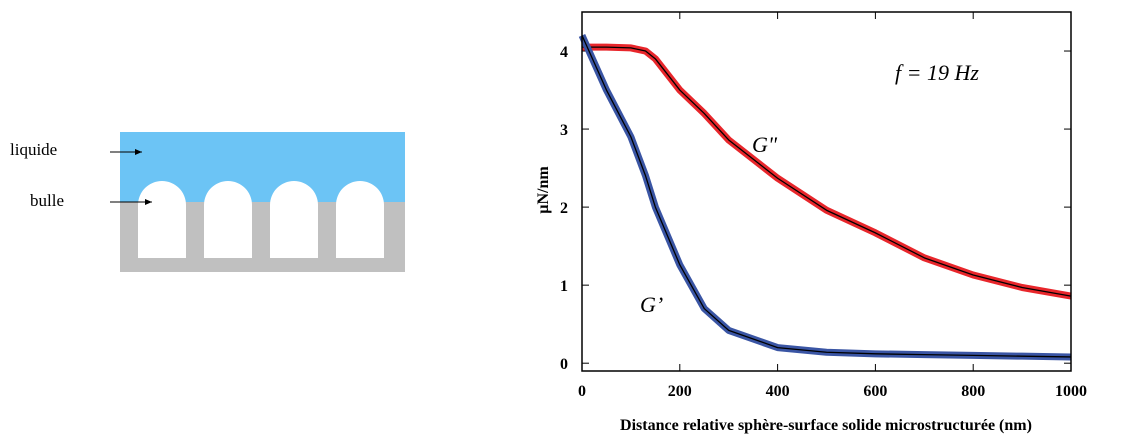 Image resolution: width=1141 pixels, height=448 pixels. I want to click on diagram: liquide bulle, so click(207, 202).